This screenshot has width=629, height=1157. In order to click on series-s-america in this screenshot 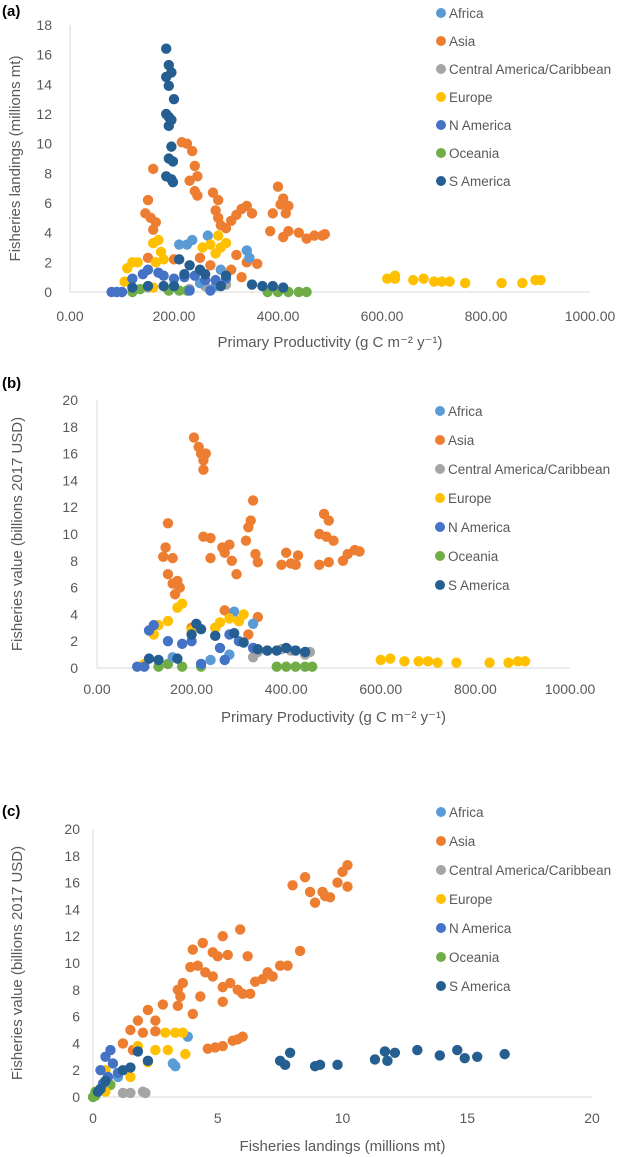, I will do `click(208, 168)`.